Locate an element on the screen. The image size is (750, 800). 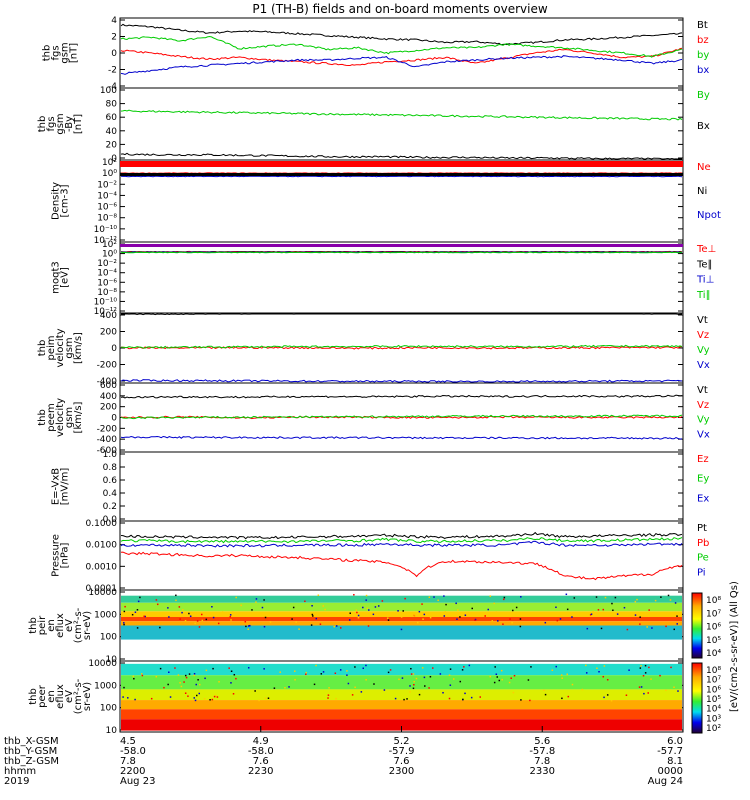
series-Vy is located at coordinates (401, 346).